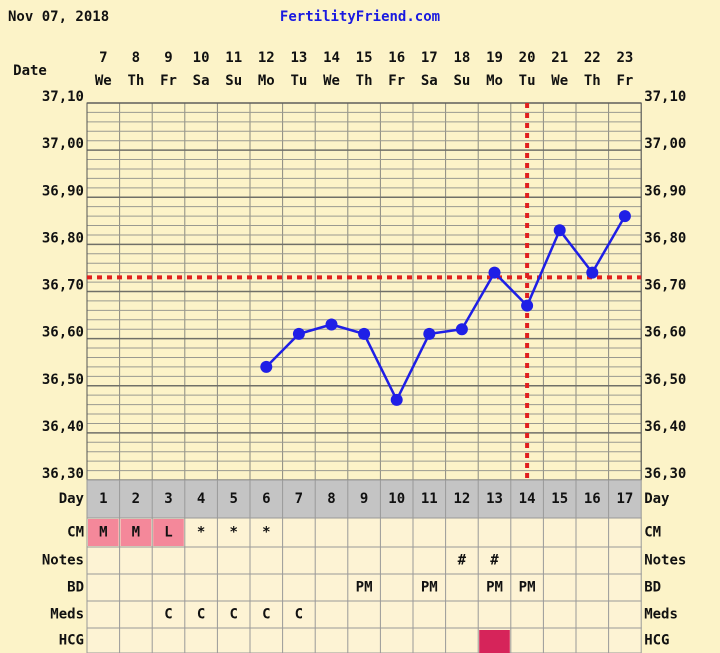 This screenshot has height=653, width=720. What do you see at coordinates (298, 58) in the screenshot?
I see `x-tick-label: 13` at bounding box center [298, 58].